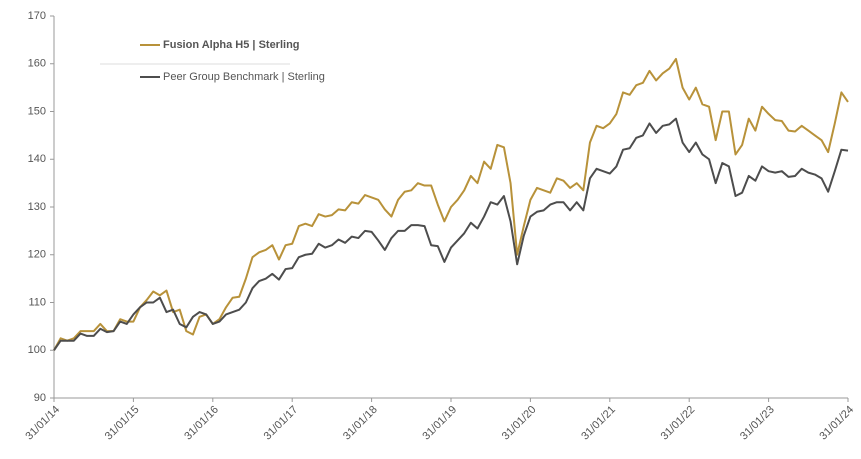 This screenshot has height=459, width=861. I want to click on y-tick-label: 160, so click(37, 64).